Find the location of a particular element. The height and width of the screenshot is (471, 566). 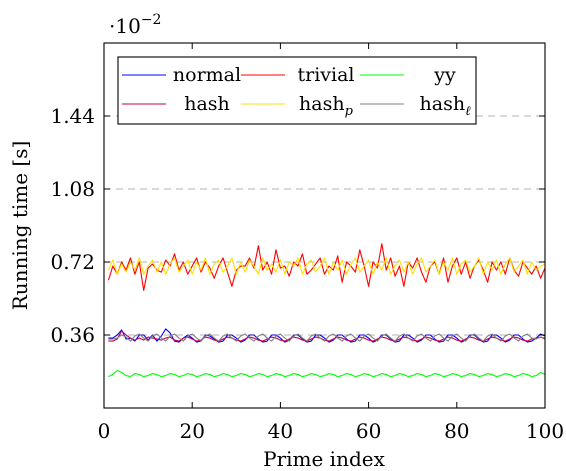

y-tick-label: 0.36 is located at coordinates (72, 335).